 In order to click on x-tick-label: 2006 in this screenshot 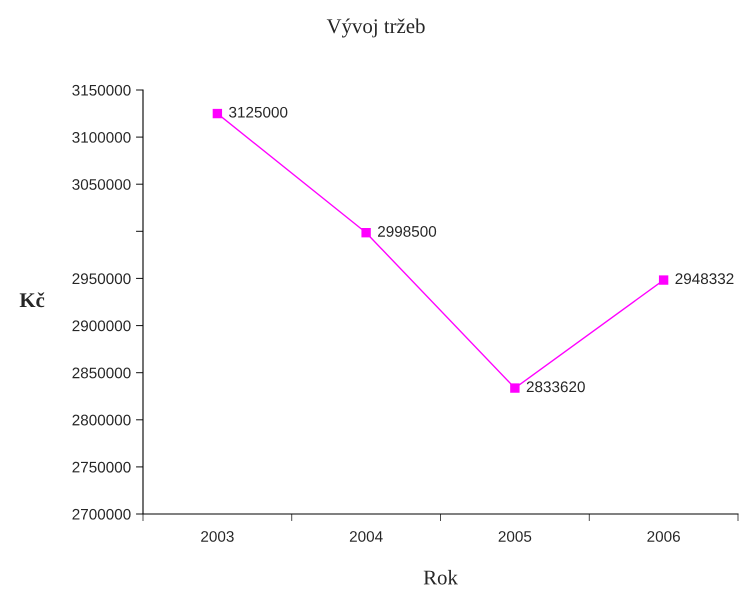, I will do `click(663, 536)`.